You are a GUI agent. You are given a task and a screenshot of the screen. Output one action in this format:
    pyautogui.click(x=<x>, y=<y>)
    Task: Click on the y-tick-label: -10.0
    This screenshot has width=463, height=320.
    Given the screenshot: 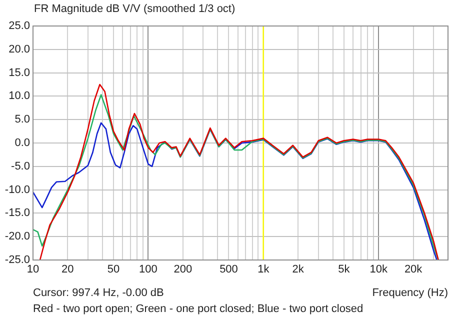 What is the action you would take?
    pyautogui.click(x=17, y=190)
    